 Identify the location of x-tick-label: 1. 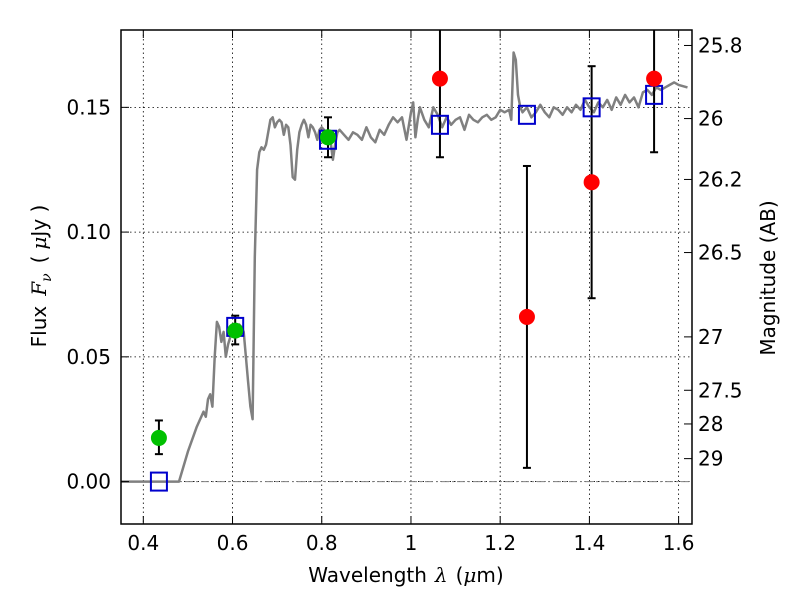
(411, 543).